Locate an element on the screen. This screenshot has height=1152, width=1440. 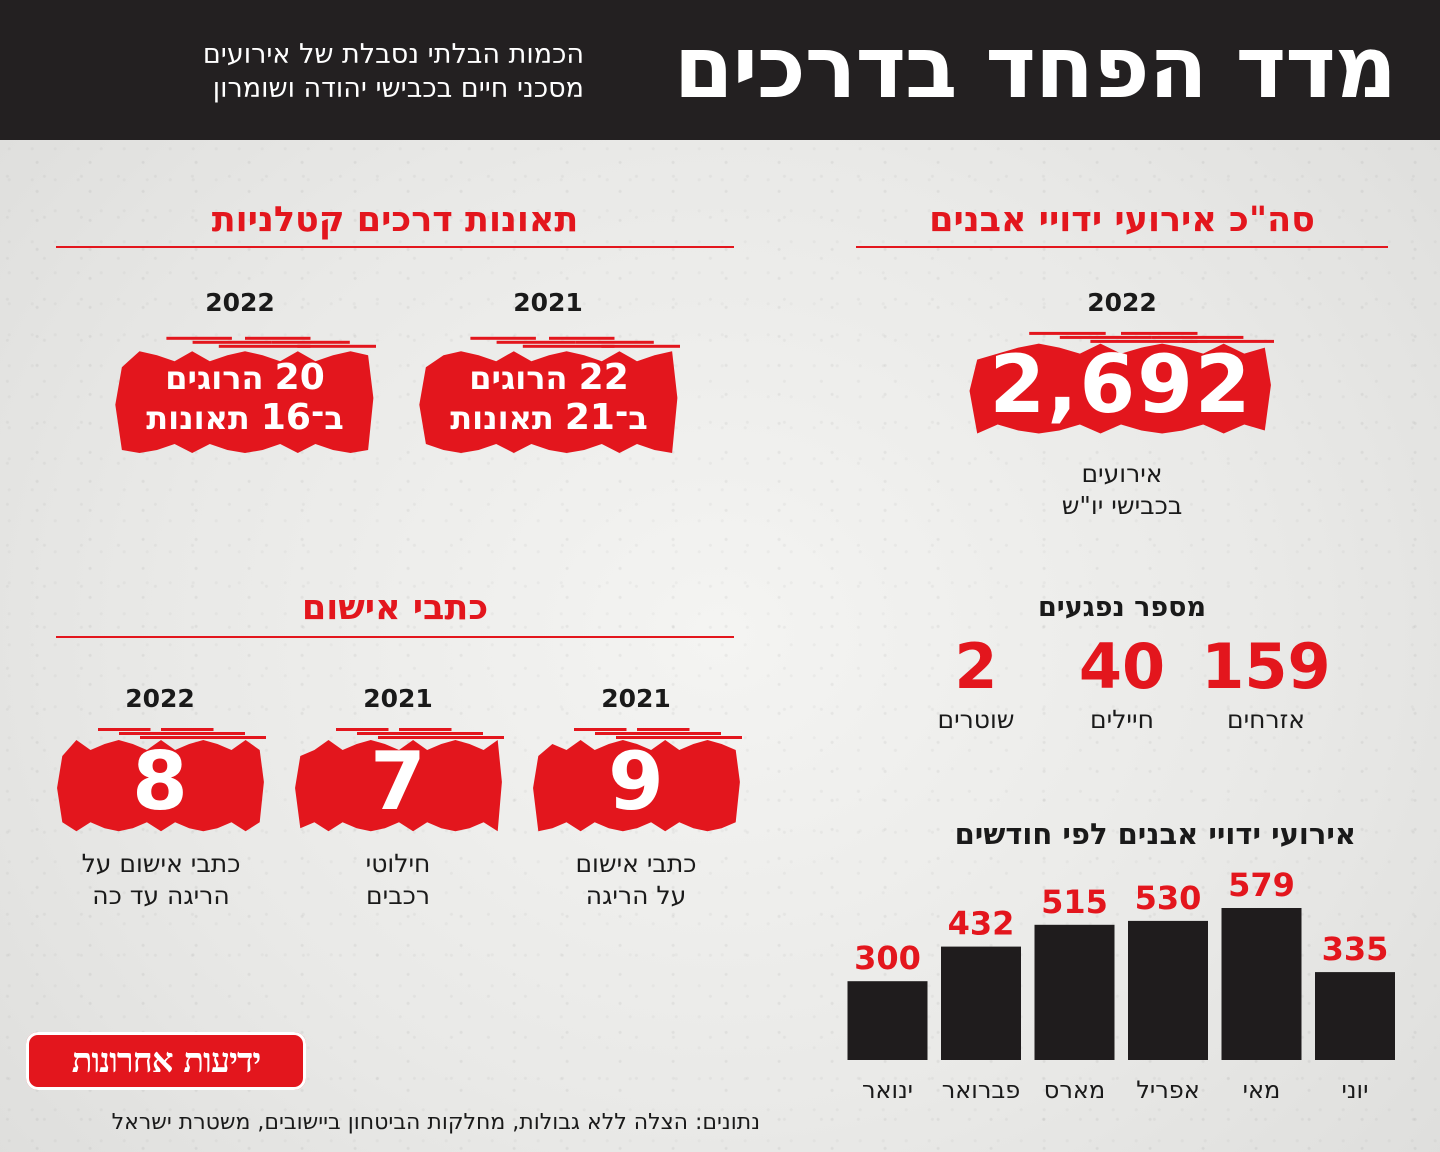
bar-value-label-3: 515 is located at coordinates (1074, 902).